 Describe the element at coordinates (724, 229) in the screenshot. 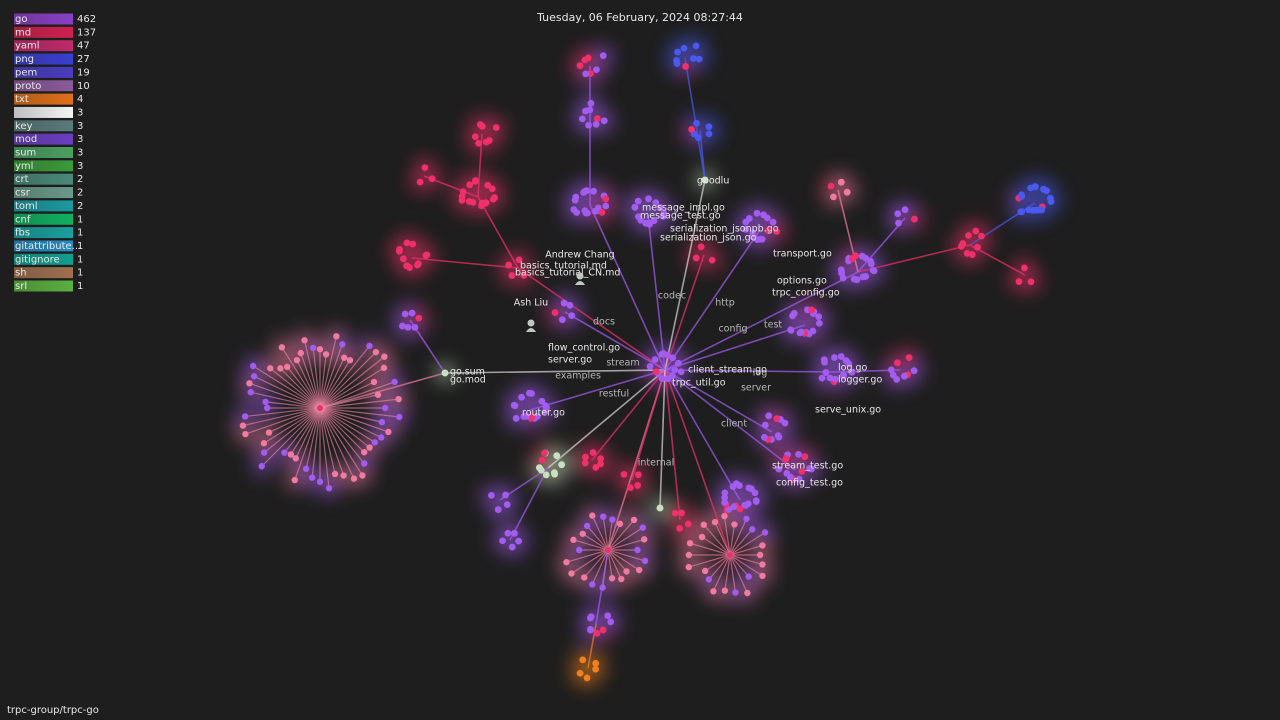

I see `file-label: serialization_jsonpb.go` at that location.